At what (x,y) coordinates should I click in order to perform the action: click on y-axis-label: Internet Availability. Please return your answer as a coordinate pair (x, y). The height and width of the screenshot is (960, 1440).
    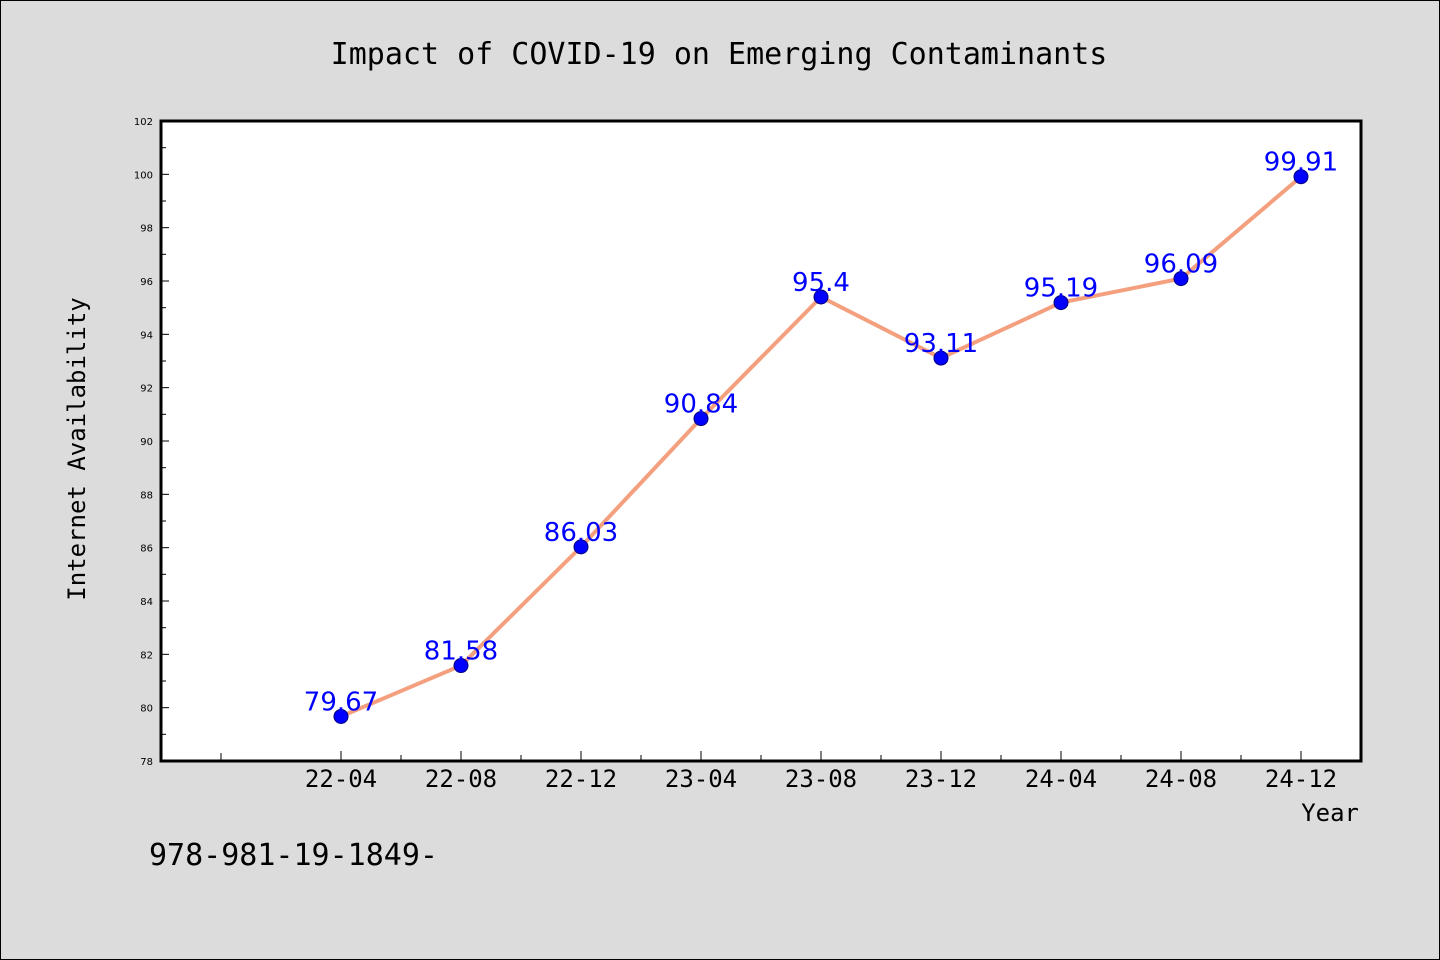
    Looking at the image, I should click on (77, 448).